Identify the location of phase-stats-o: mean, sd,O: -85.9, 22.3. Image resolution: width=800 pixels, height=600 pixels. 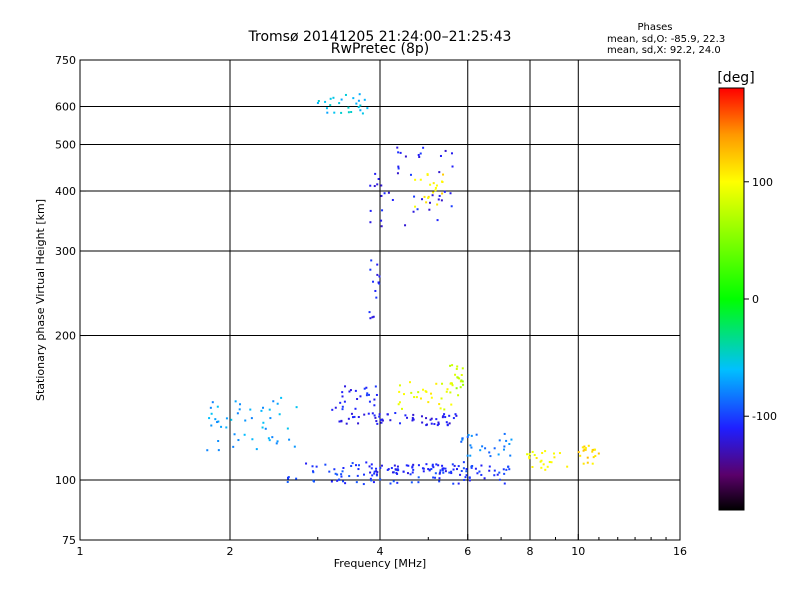
(666, 39).